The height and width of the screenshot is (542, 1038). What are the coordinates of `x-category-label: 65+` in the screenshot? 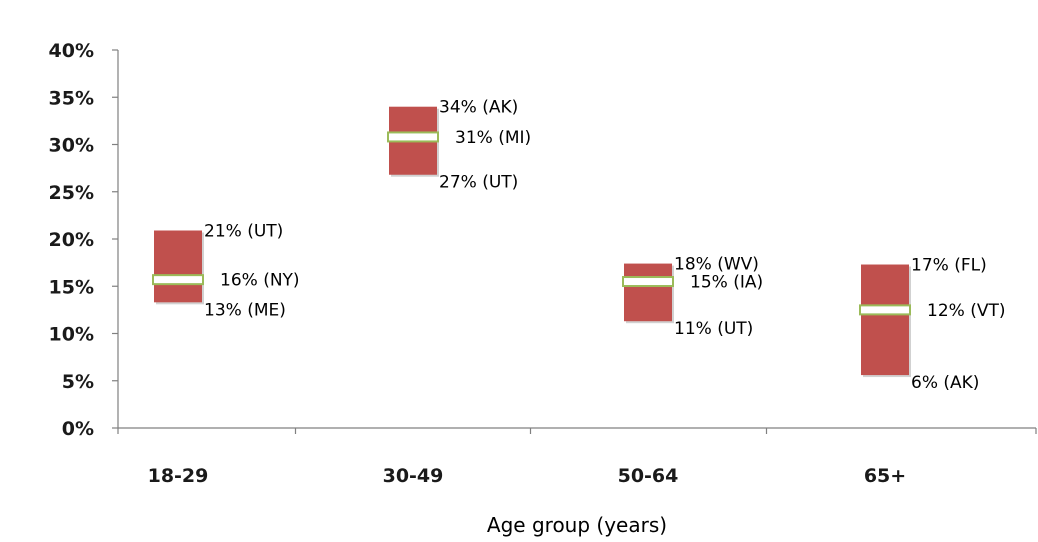 It's located at (885, 476).